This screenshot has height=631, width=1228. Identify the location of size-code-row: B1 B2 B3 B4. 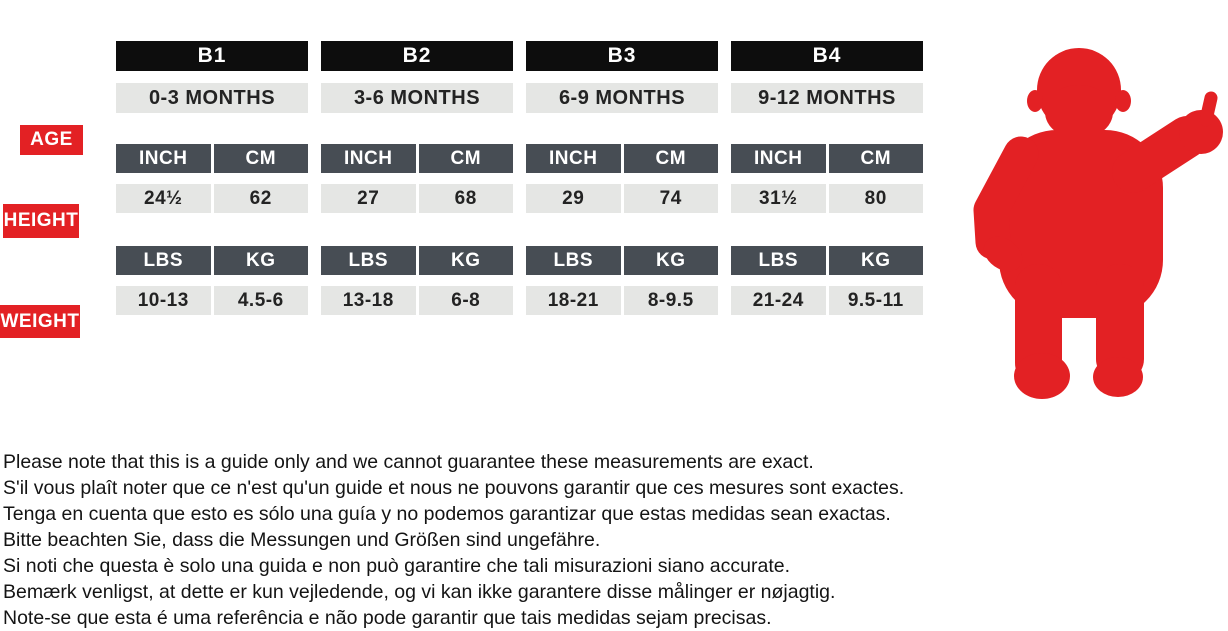
(519, 56).